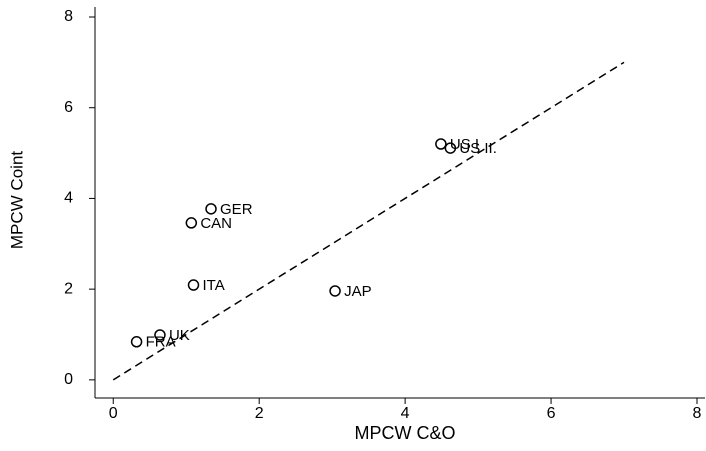 The image size is (706, 451). I want to click on x-axis-label: MPCW C&O, so click(405, 433).